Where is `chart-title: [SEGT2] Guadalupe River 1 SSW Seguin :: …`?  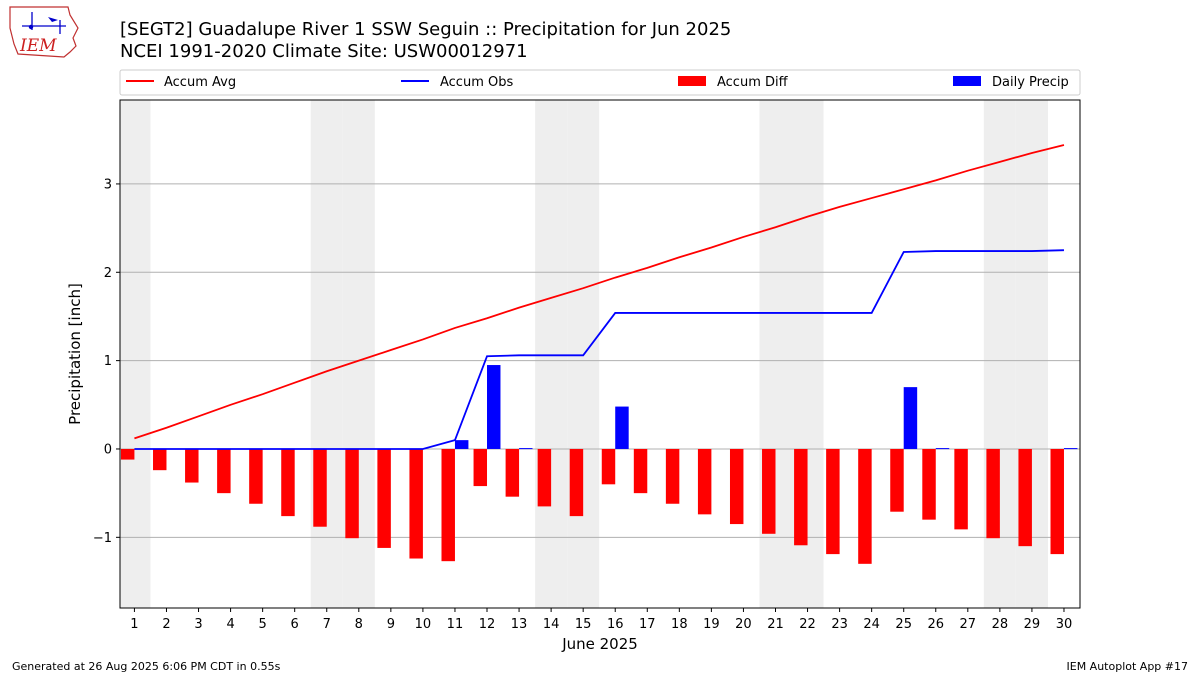 chart-title: [SEGT2] Guadalupe River 1 SSW Seguin :: … is located at coordinates (425, 29).